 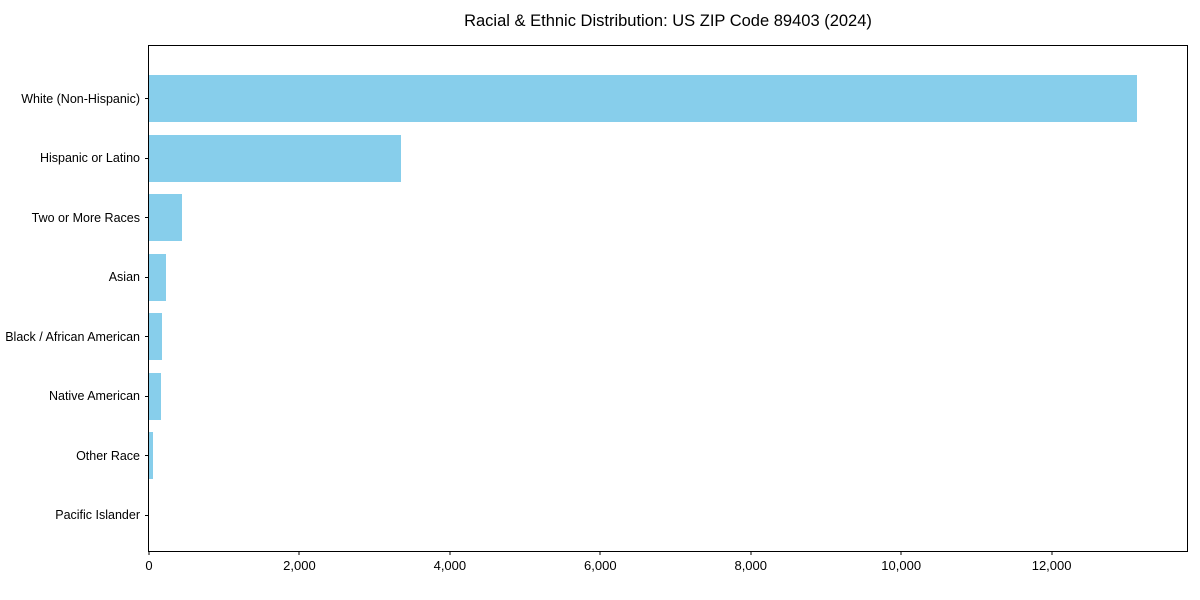 What do you see at coordinates (751, 565) in the screenshot?
I see `x-axis-label: 8,000` at bounding box center [751, 565].